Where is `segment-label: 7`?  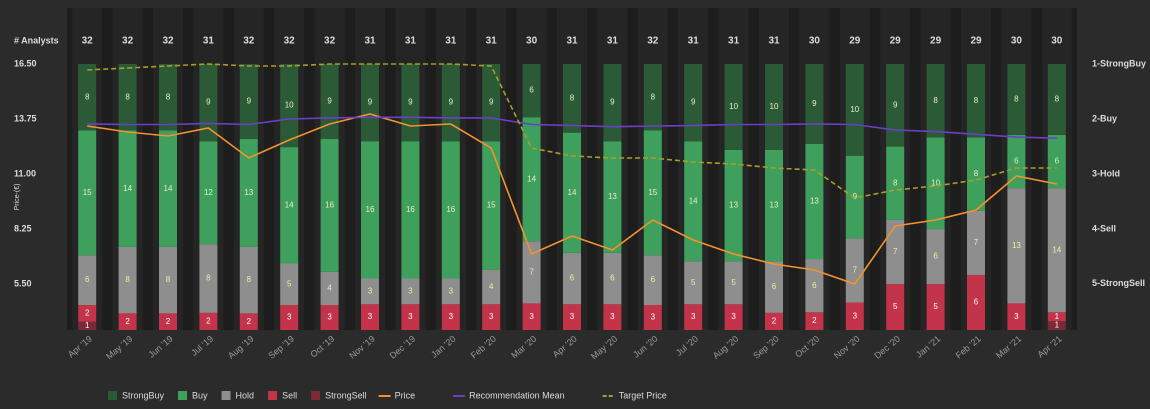 segment-label: 7 is located at coordinates (976, 242).